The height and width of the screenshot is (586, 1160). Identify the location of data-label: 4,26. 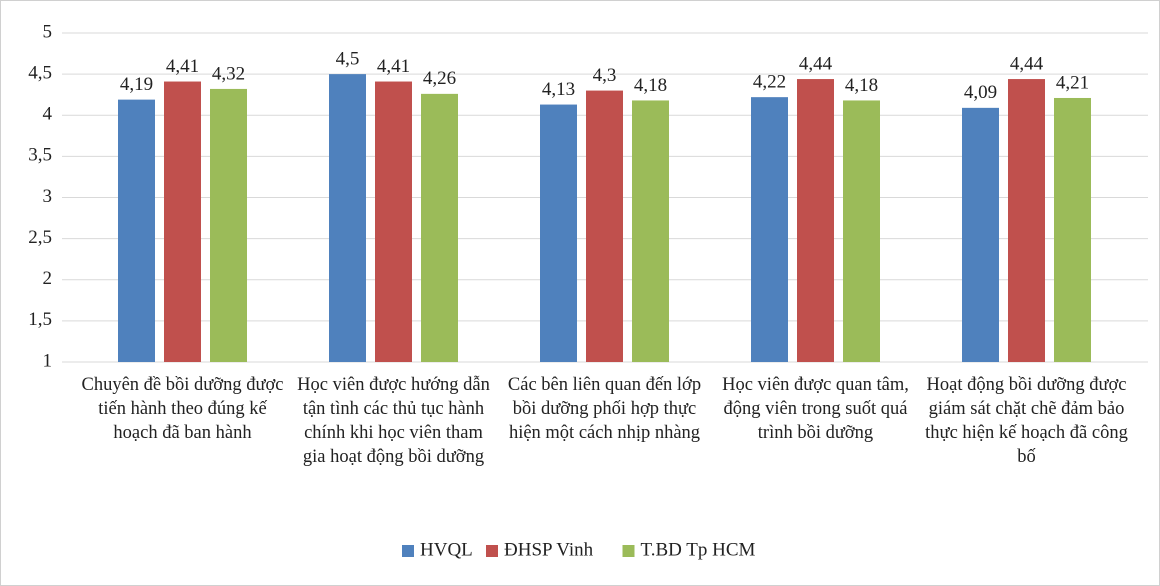
(439, 78).